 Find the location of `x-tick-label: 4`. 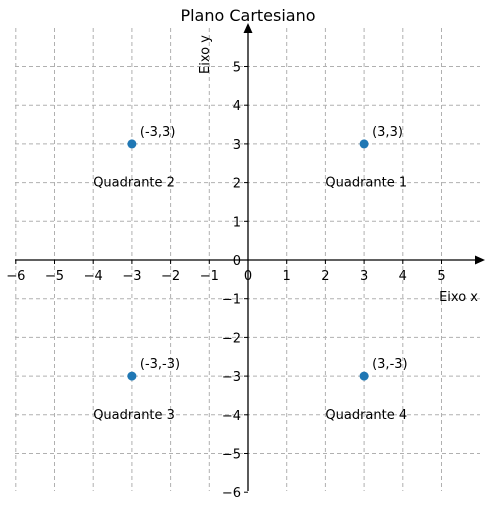

x-tick-label: 4 is located at coordinates (403, 276).